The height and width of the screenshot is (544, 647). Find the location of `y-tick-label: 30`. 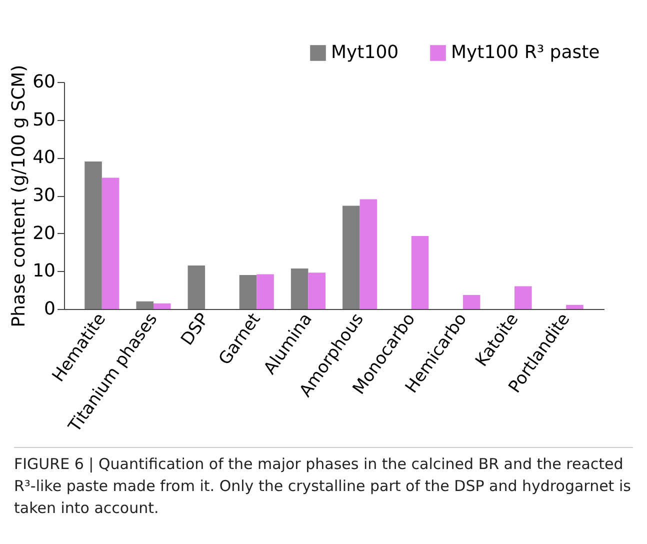

y-tick-label: 30 is located at coordinates (44, 195).